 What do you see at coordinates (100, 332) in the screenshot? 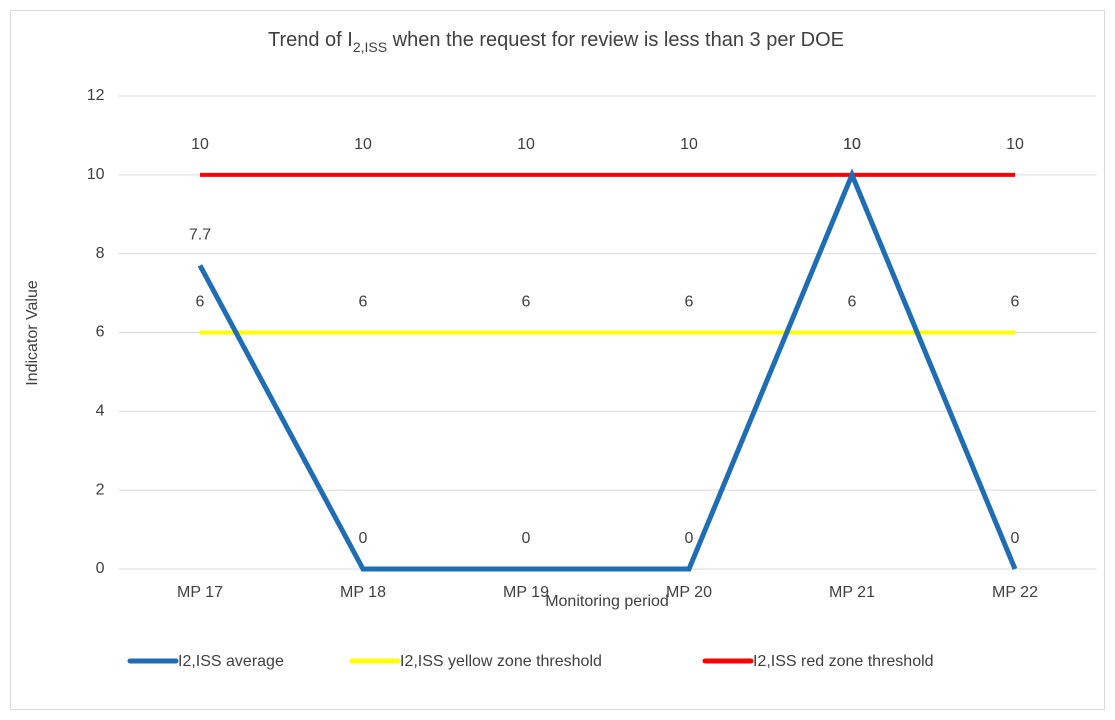
I see `y-tick-label: 6` at bounding box center [100, 332].